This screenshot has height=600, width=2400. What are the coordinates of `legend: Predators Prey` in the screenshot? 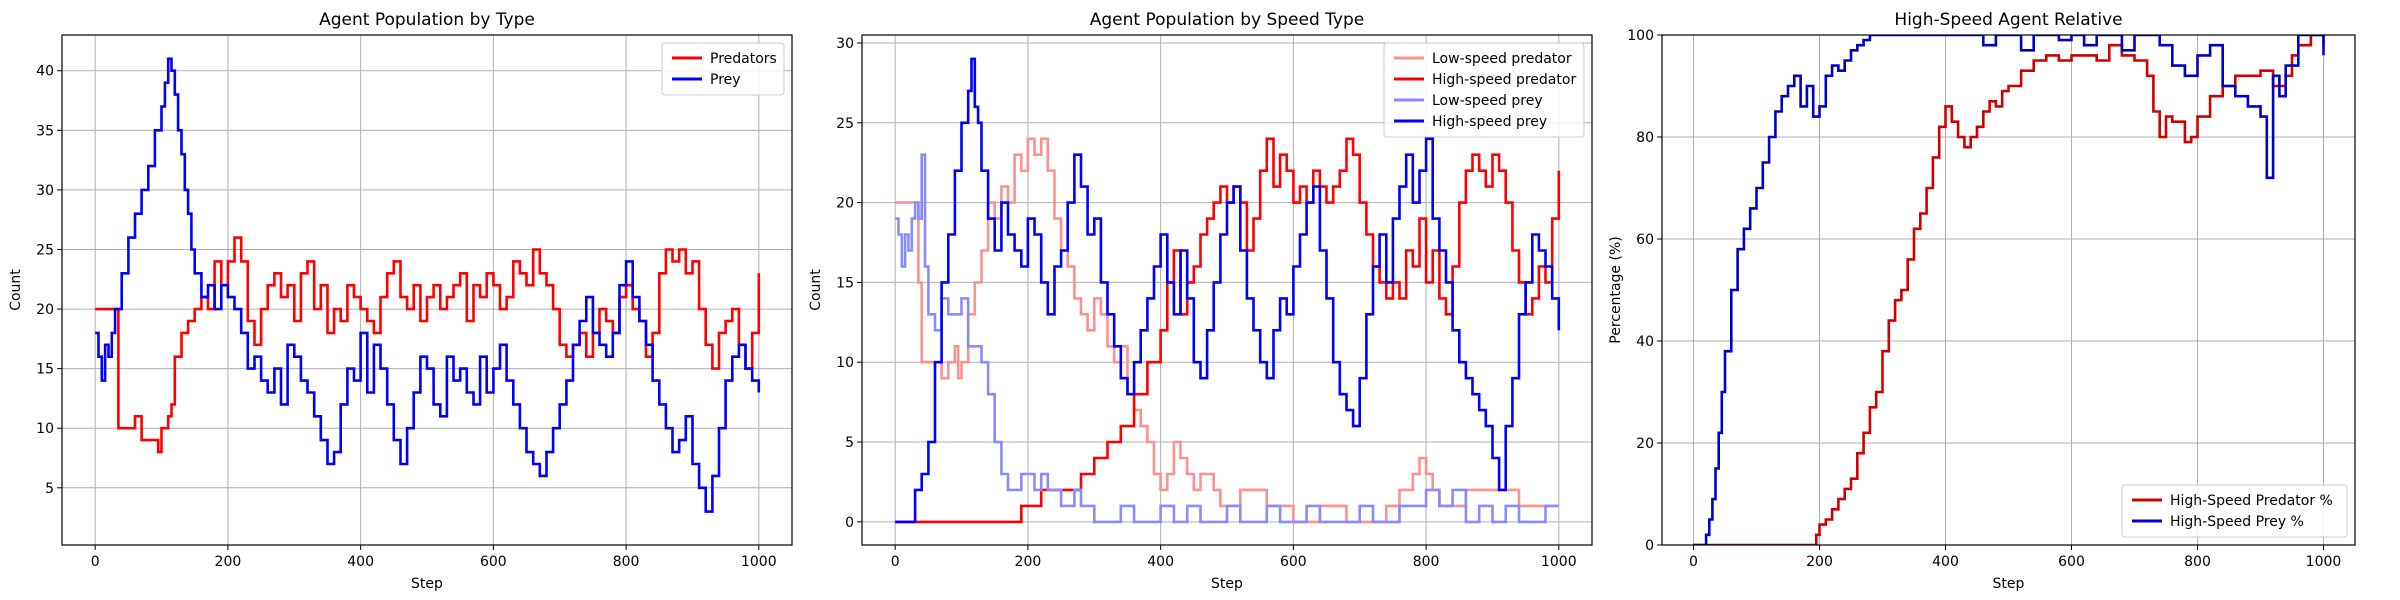 It's located at (723, 69).